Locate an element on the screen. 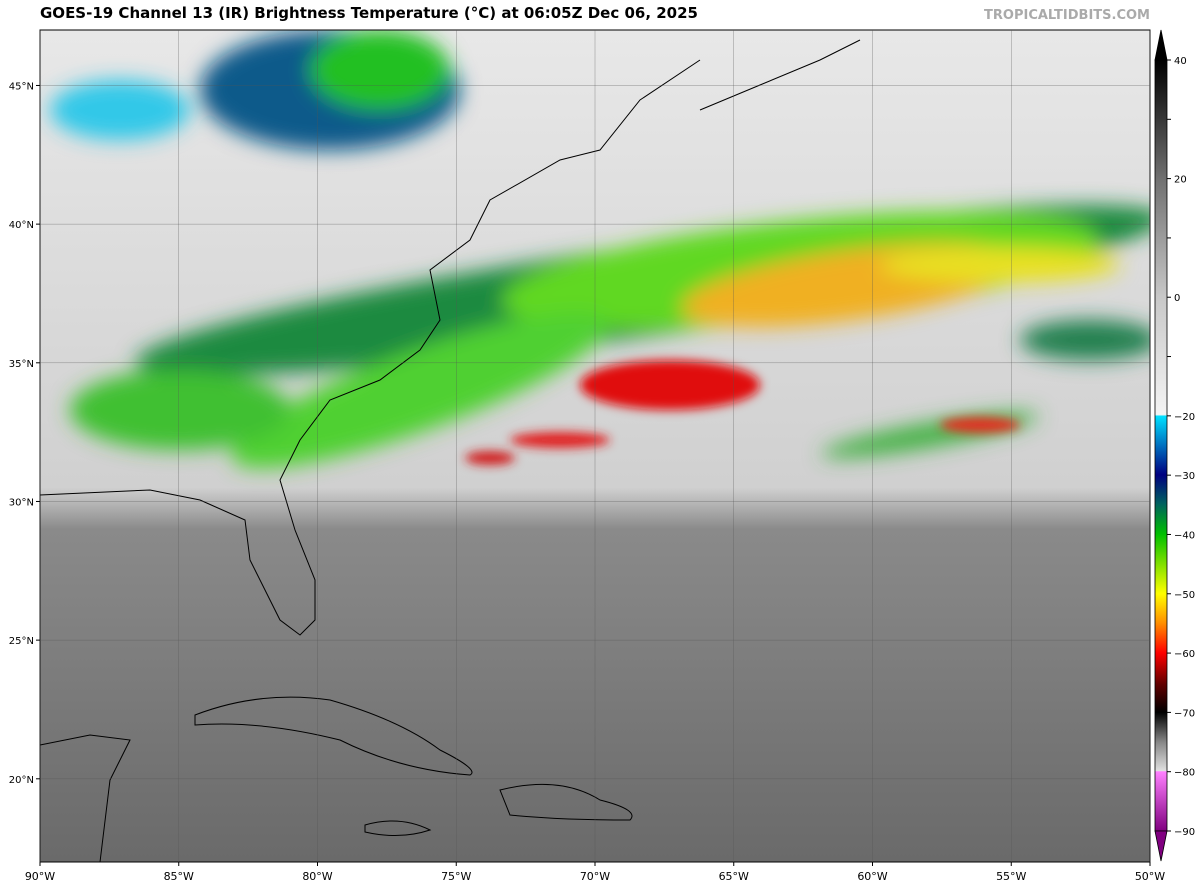 This screenshot has height=885, width=1200. colorbar-tick-label: −90 is located at coordinates (1184, 832).